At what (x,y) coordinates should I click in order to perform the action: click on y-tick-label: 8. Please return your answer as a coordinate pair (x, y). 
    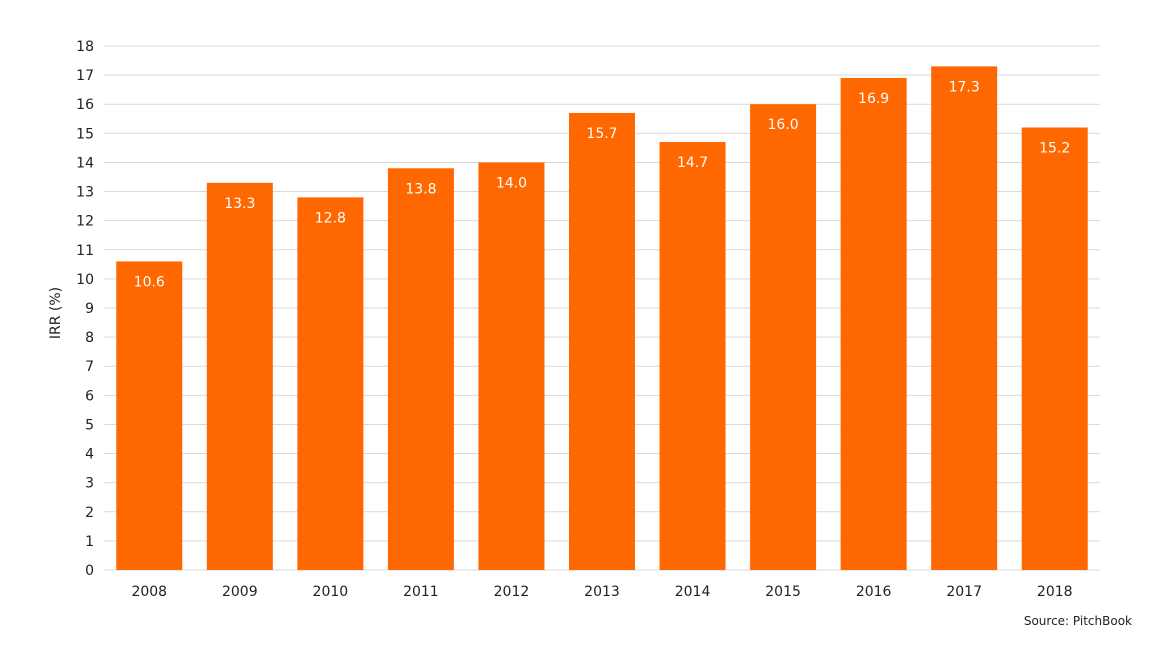
    Looking at the image, I should click on (89, 338).